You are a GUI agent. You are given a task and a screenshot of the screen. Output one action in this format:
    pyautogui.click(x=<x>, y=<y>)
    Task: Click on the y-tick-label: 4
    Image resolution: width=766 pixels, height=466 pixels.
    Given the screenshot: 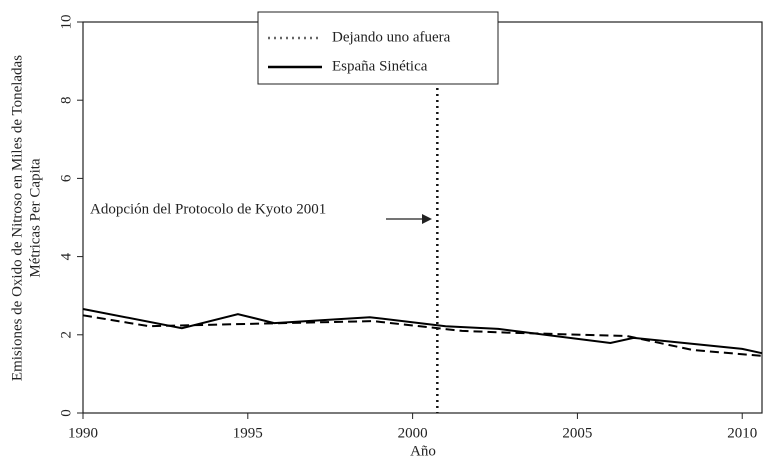 What is the action you would take?
    pyautogui.click(x=66, y=256)
    